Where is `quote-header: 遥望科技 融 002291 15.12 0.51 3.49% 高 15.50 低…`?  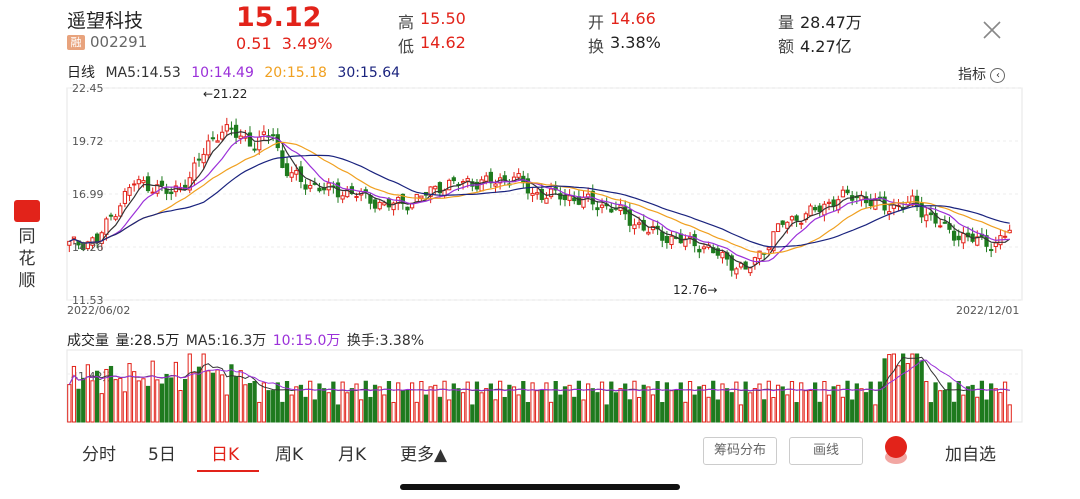
quote-header: 遥望科技 融 002291 15.12 0.51 3.49% 高 15.50 低… is located at coordinates (540, 29).